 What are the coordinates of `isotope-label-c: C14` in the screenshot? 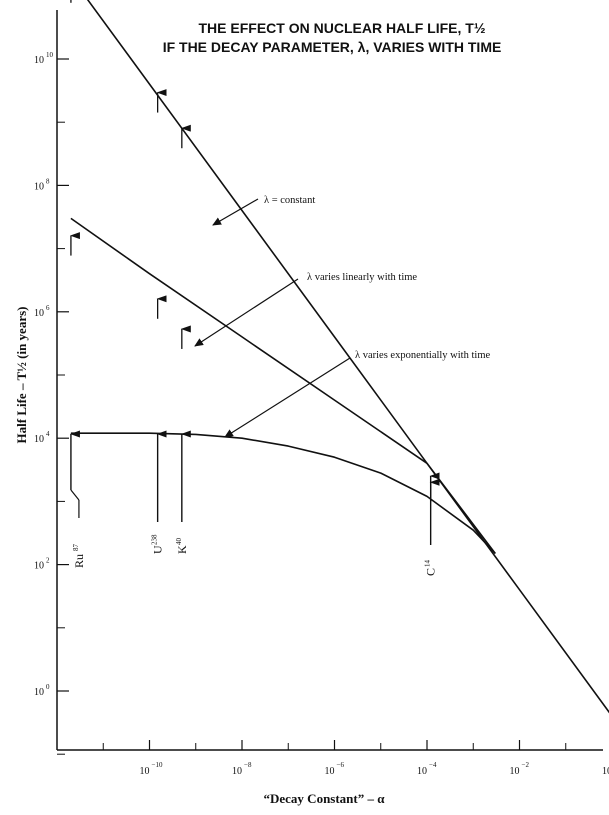 It's located at (431, 568).